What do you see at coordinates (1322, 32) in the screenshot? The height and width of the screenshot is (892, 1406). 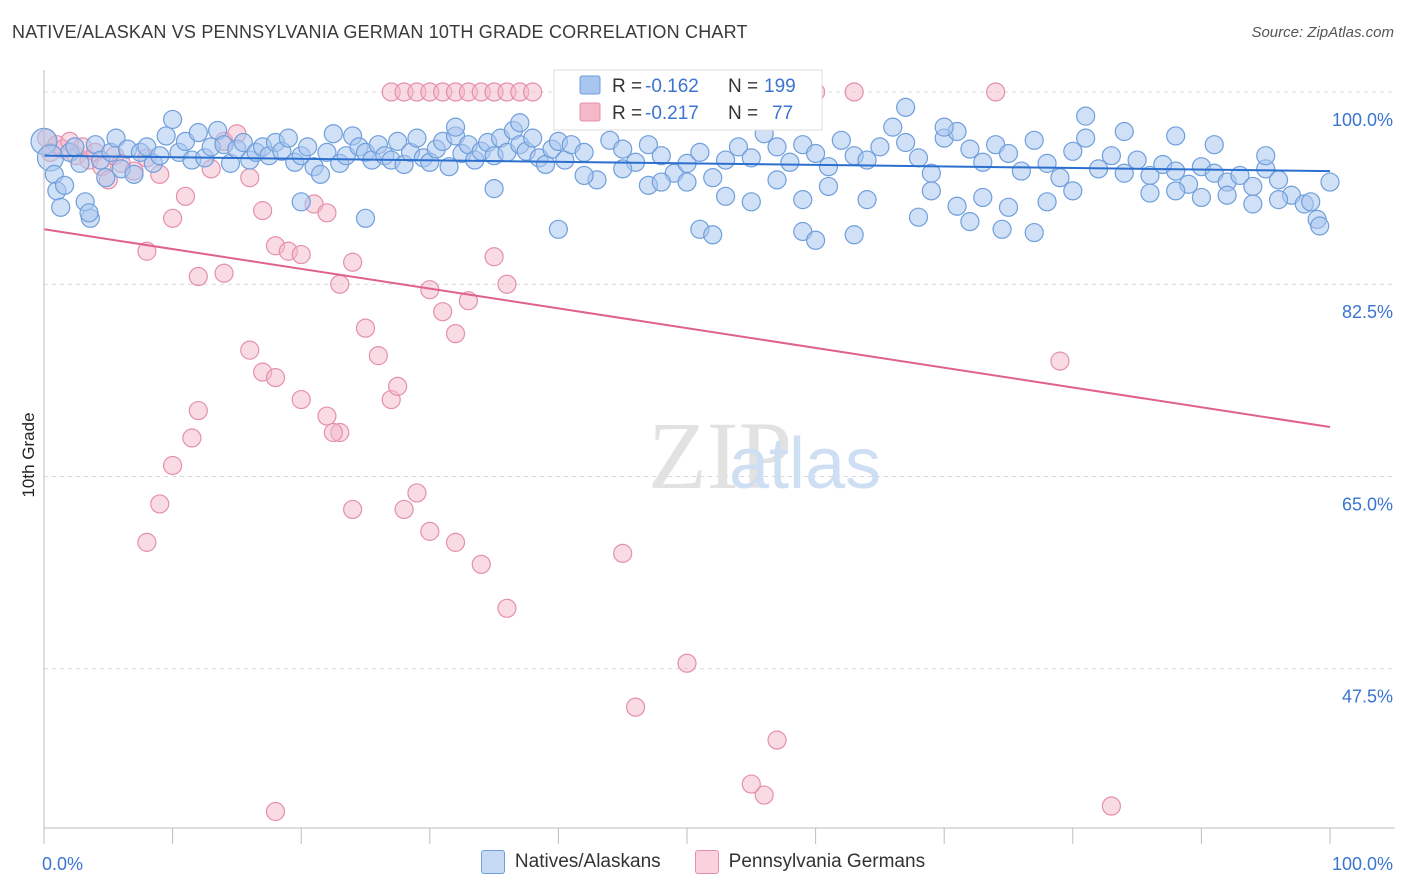 I see `chart-source: Source: ZipAtlas.com` at bounding box center [1322, 32].